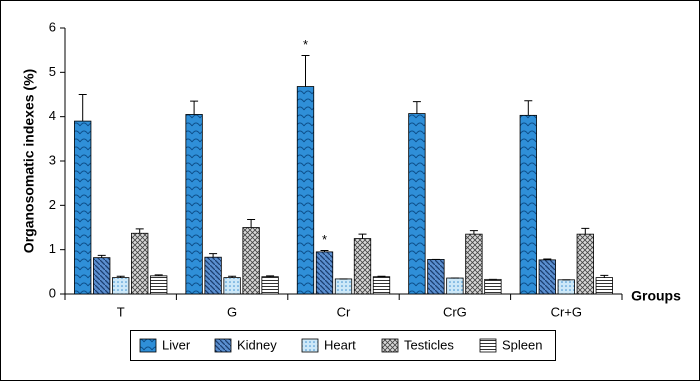 Image resolution: width=700 pixels, height=386 pixels. What do you see at coordinates (52, 71) in the screenshot?
I see `y-tick-label: 5` at bounding box center [52, 71].